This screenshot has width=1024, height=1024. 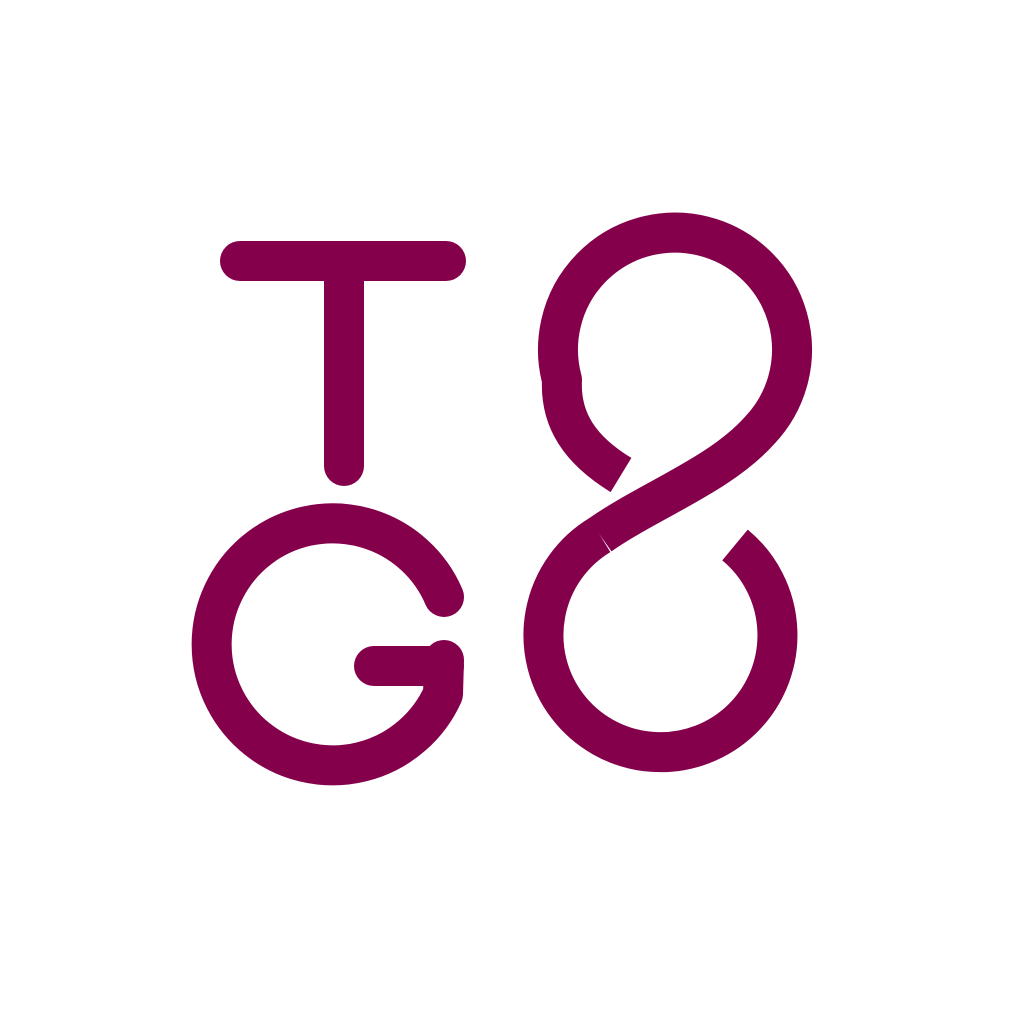 I want to click on letter-t, so click(x=343, y=363).